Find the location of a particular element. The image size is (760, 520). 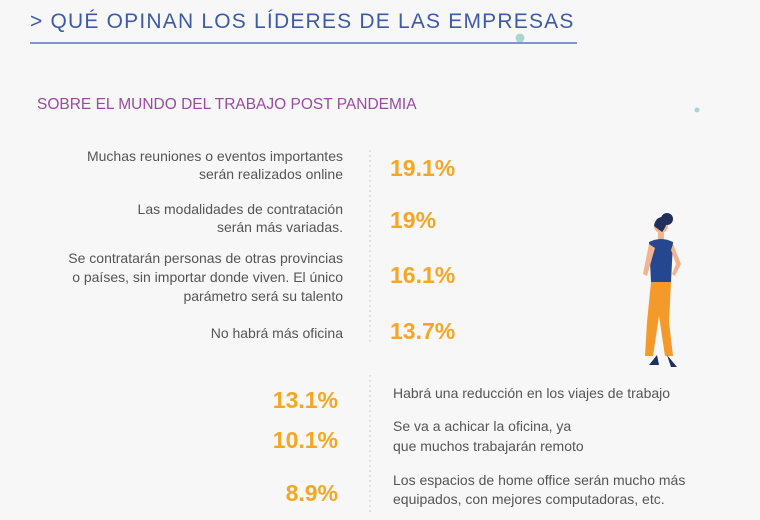

title: > QUÉ OPINAN LOS LÍDERES DE LAS EMPRESAS is located at coordinates (302, 21).